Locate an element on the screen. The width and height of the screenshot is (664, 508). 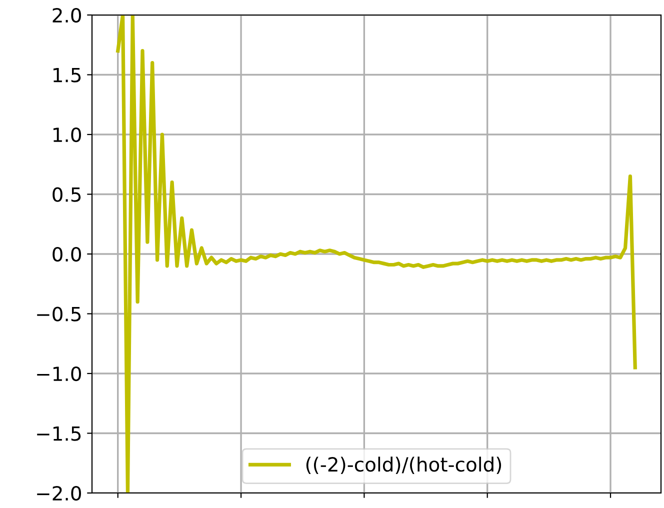
y-tick-label: −2.0 is located at coordinates (59, 493).